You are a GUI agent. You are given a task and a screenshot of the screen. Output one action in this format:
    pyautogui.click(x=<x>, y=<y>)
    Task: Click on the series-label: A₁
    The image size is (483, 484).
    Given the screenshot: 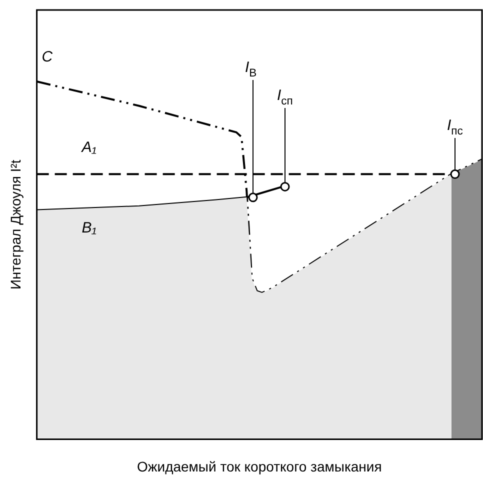 What is the action you would take?
    pyautogui.click(x=88, y=147)
    